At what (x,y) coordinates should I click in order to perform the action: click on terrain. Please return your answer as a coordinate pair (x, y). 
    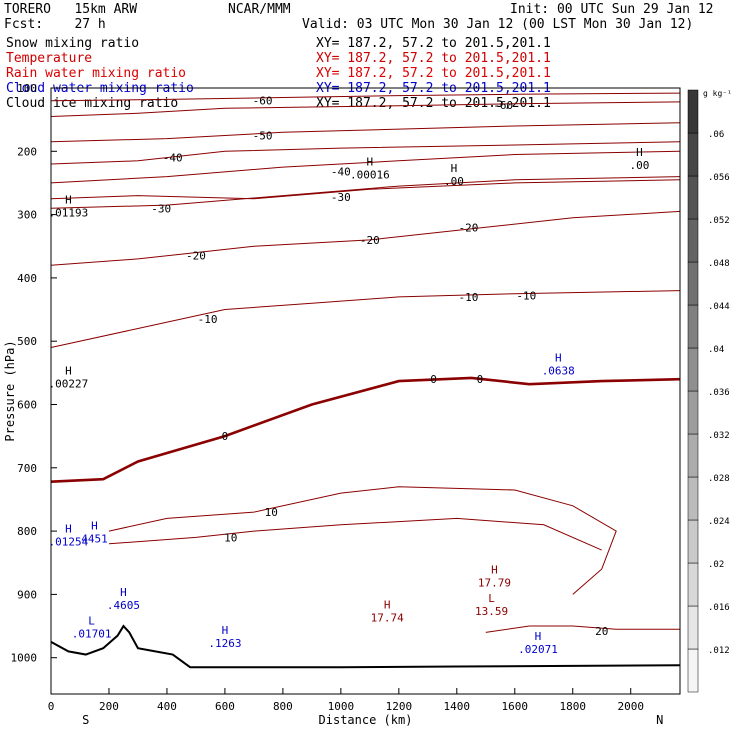
    Looking at the image, I should click on (365, 646).